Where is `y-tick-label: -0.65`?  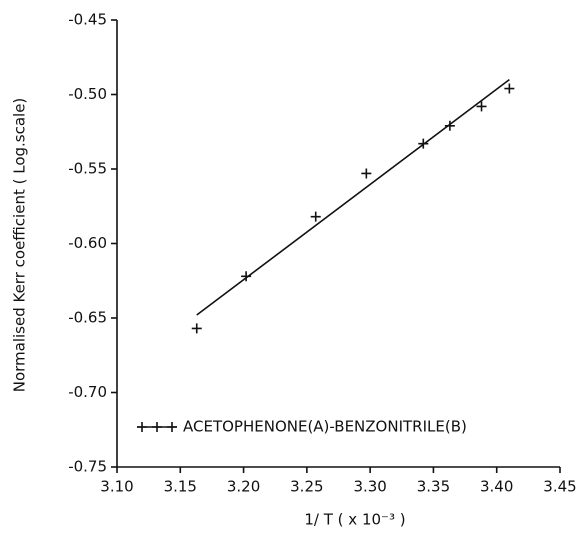 y-tick-label: -0.65 is located at coordinates (87, 318).